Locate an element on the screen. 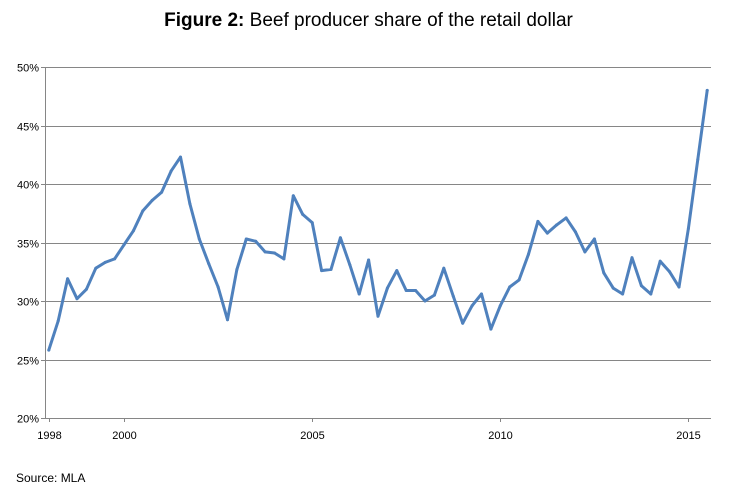  x-tick-label-3: 2010 is located at coordinates (500, 436).